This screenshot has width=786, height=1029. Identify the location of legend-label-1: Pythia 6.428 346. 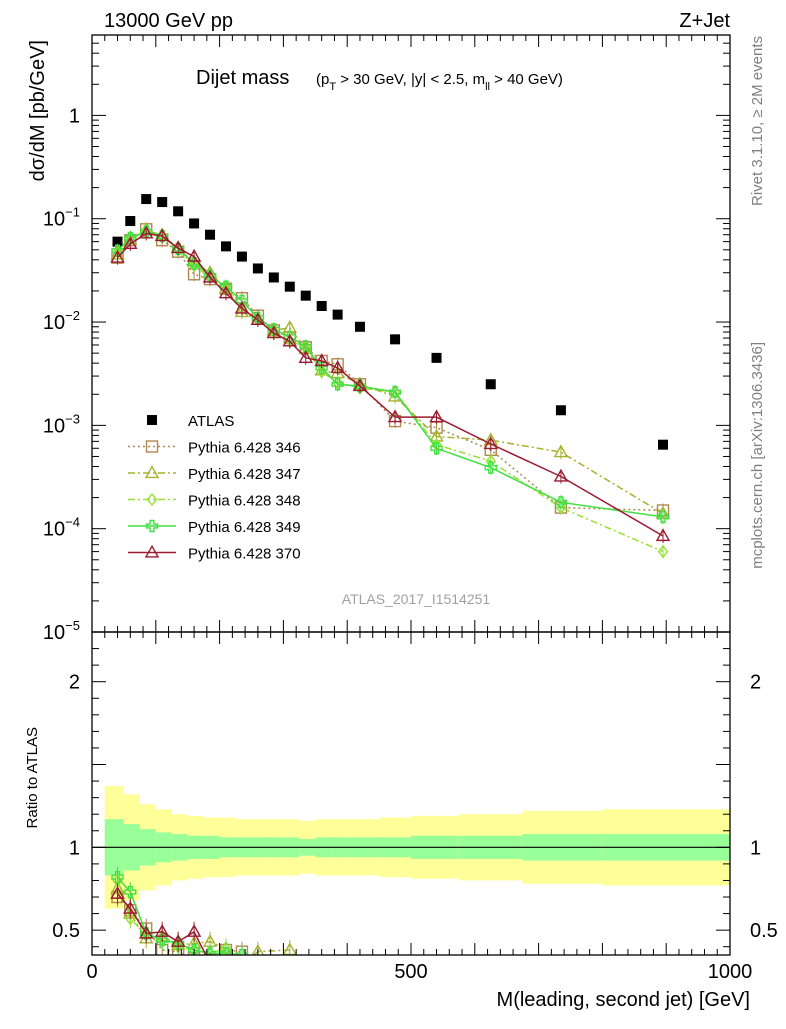
(244, 448).